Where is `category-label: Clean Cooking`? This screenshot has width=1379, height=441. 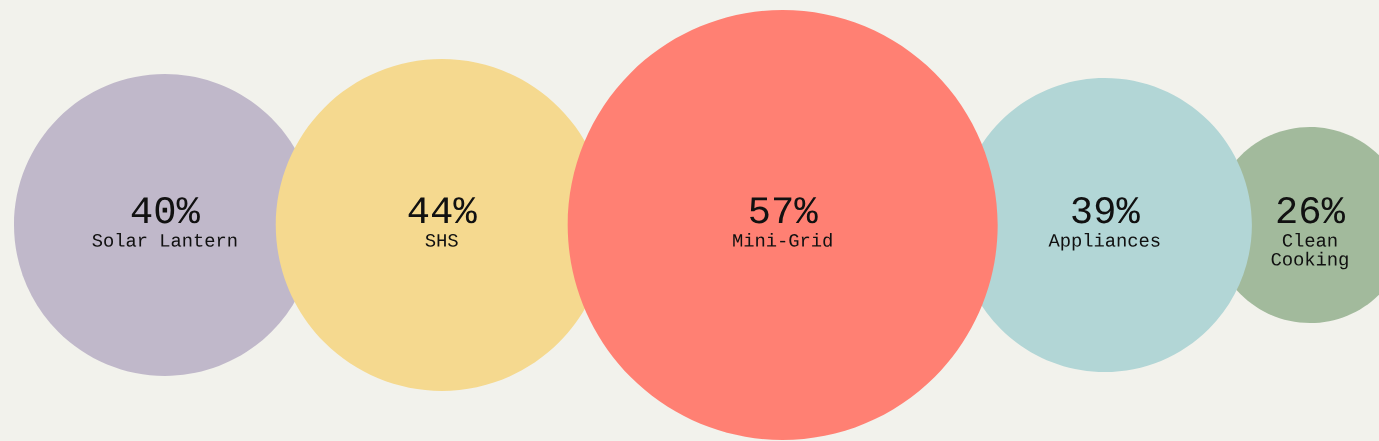 category-label: Clean Cooking is located at coordinates (1309, 251).